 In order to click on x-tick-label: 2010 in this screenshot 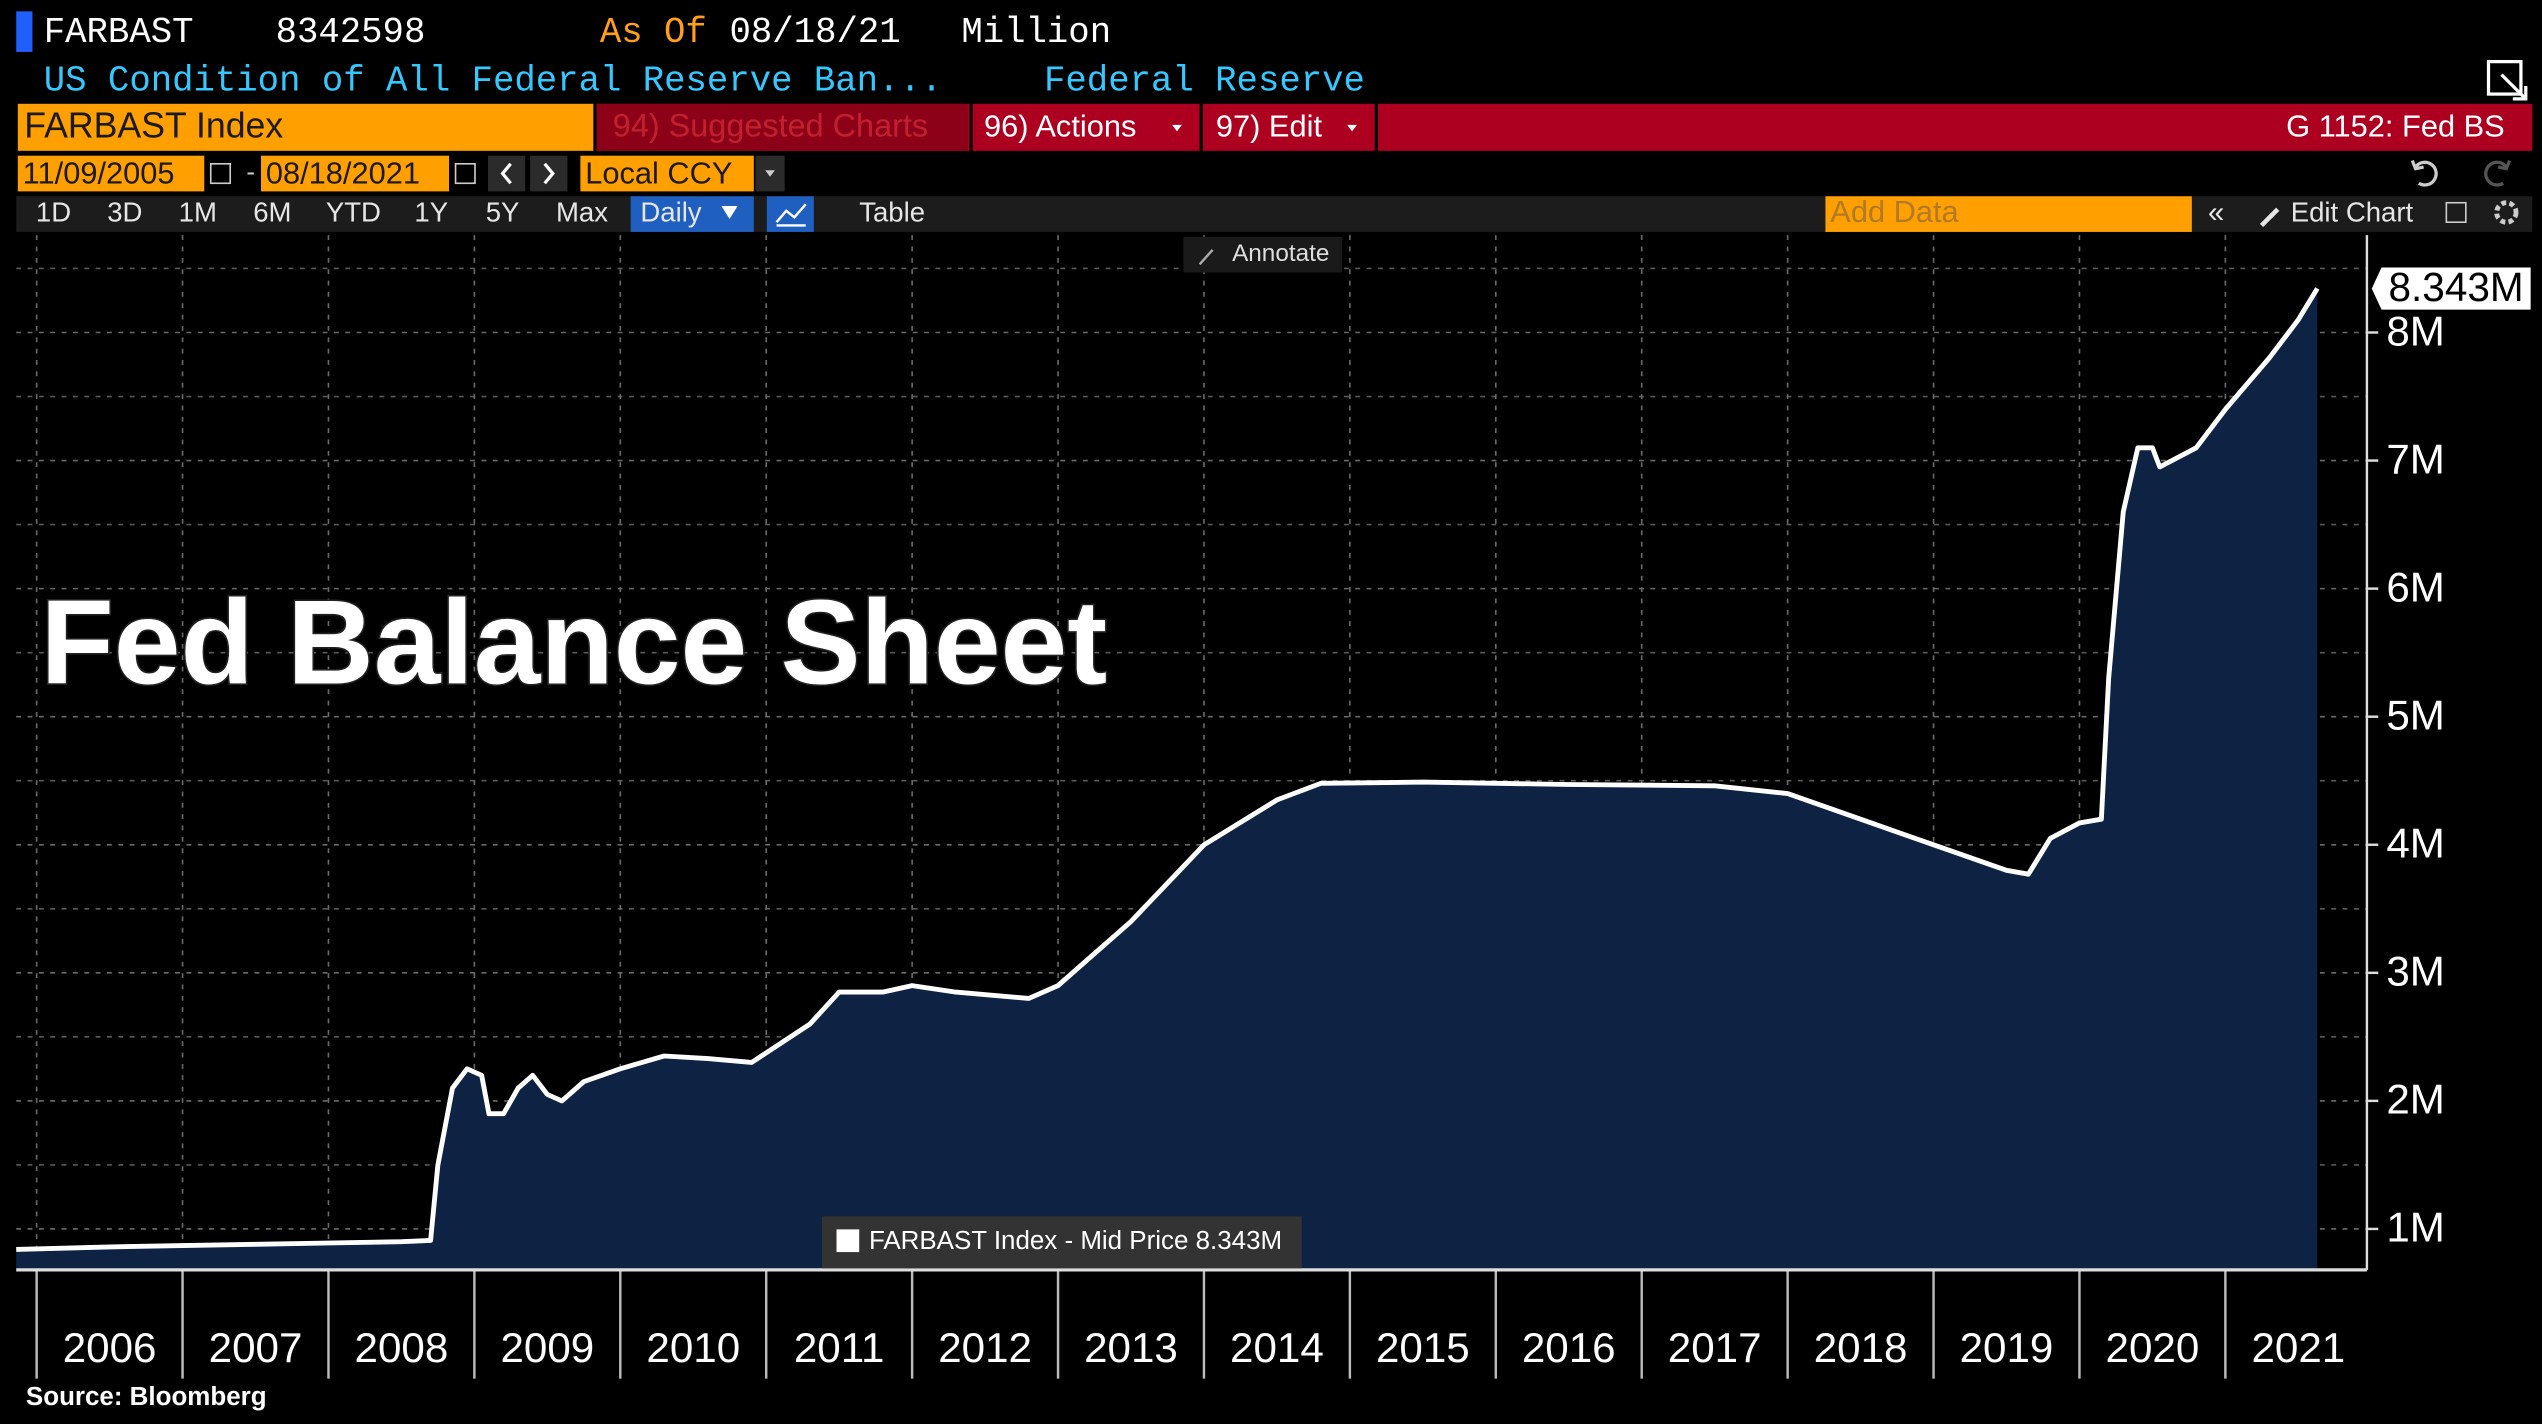, I will do `click(693, 1347)`.